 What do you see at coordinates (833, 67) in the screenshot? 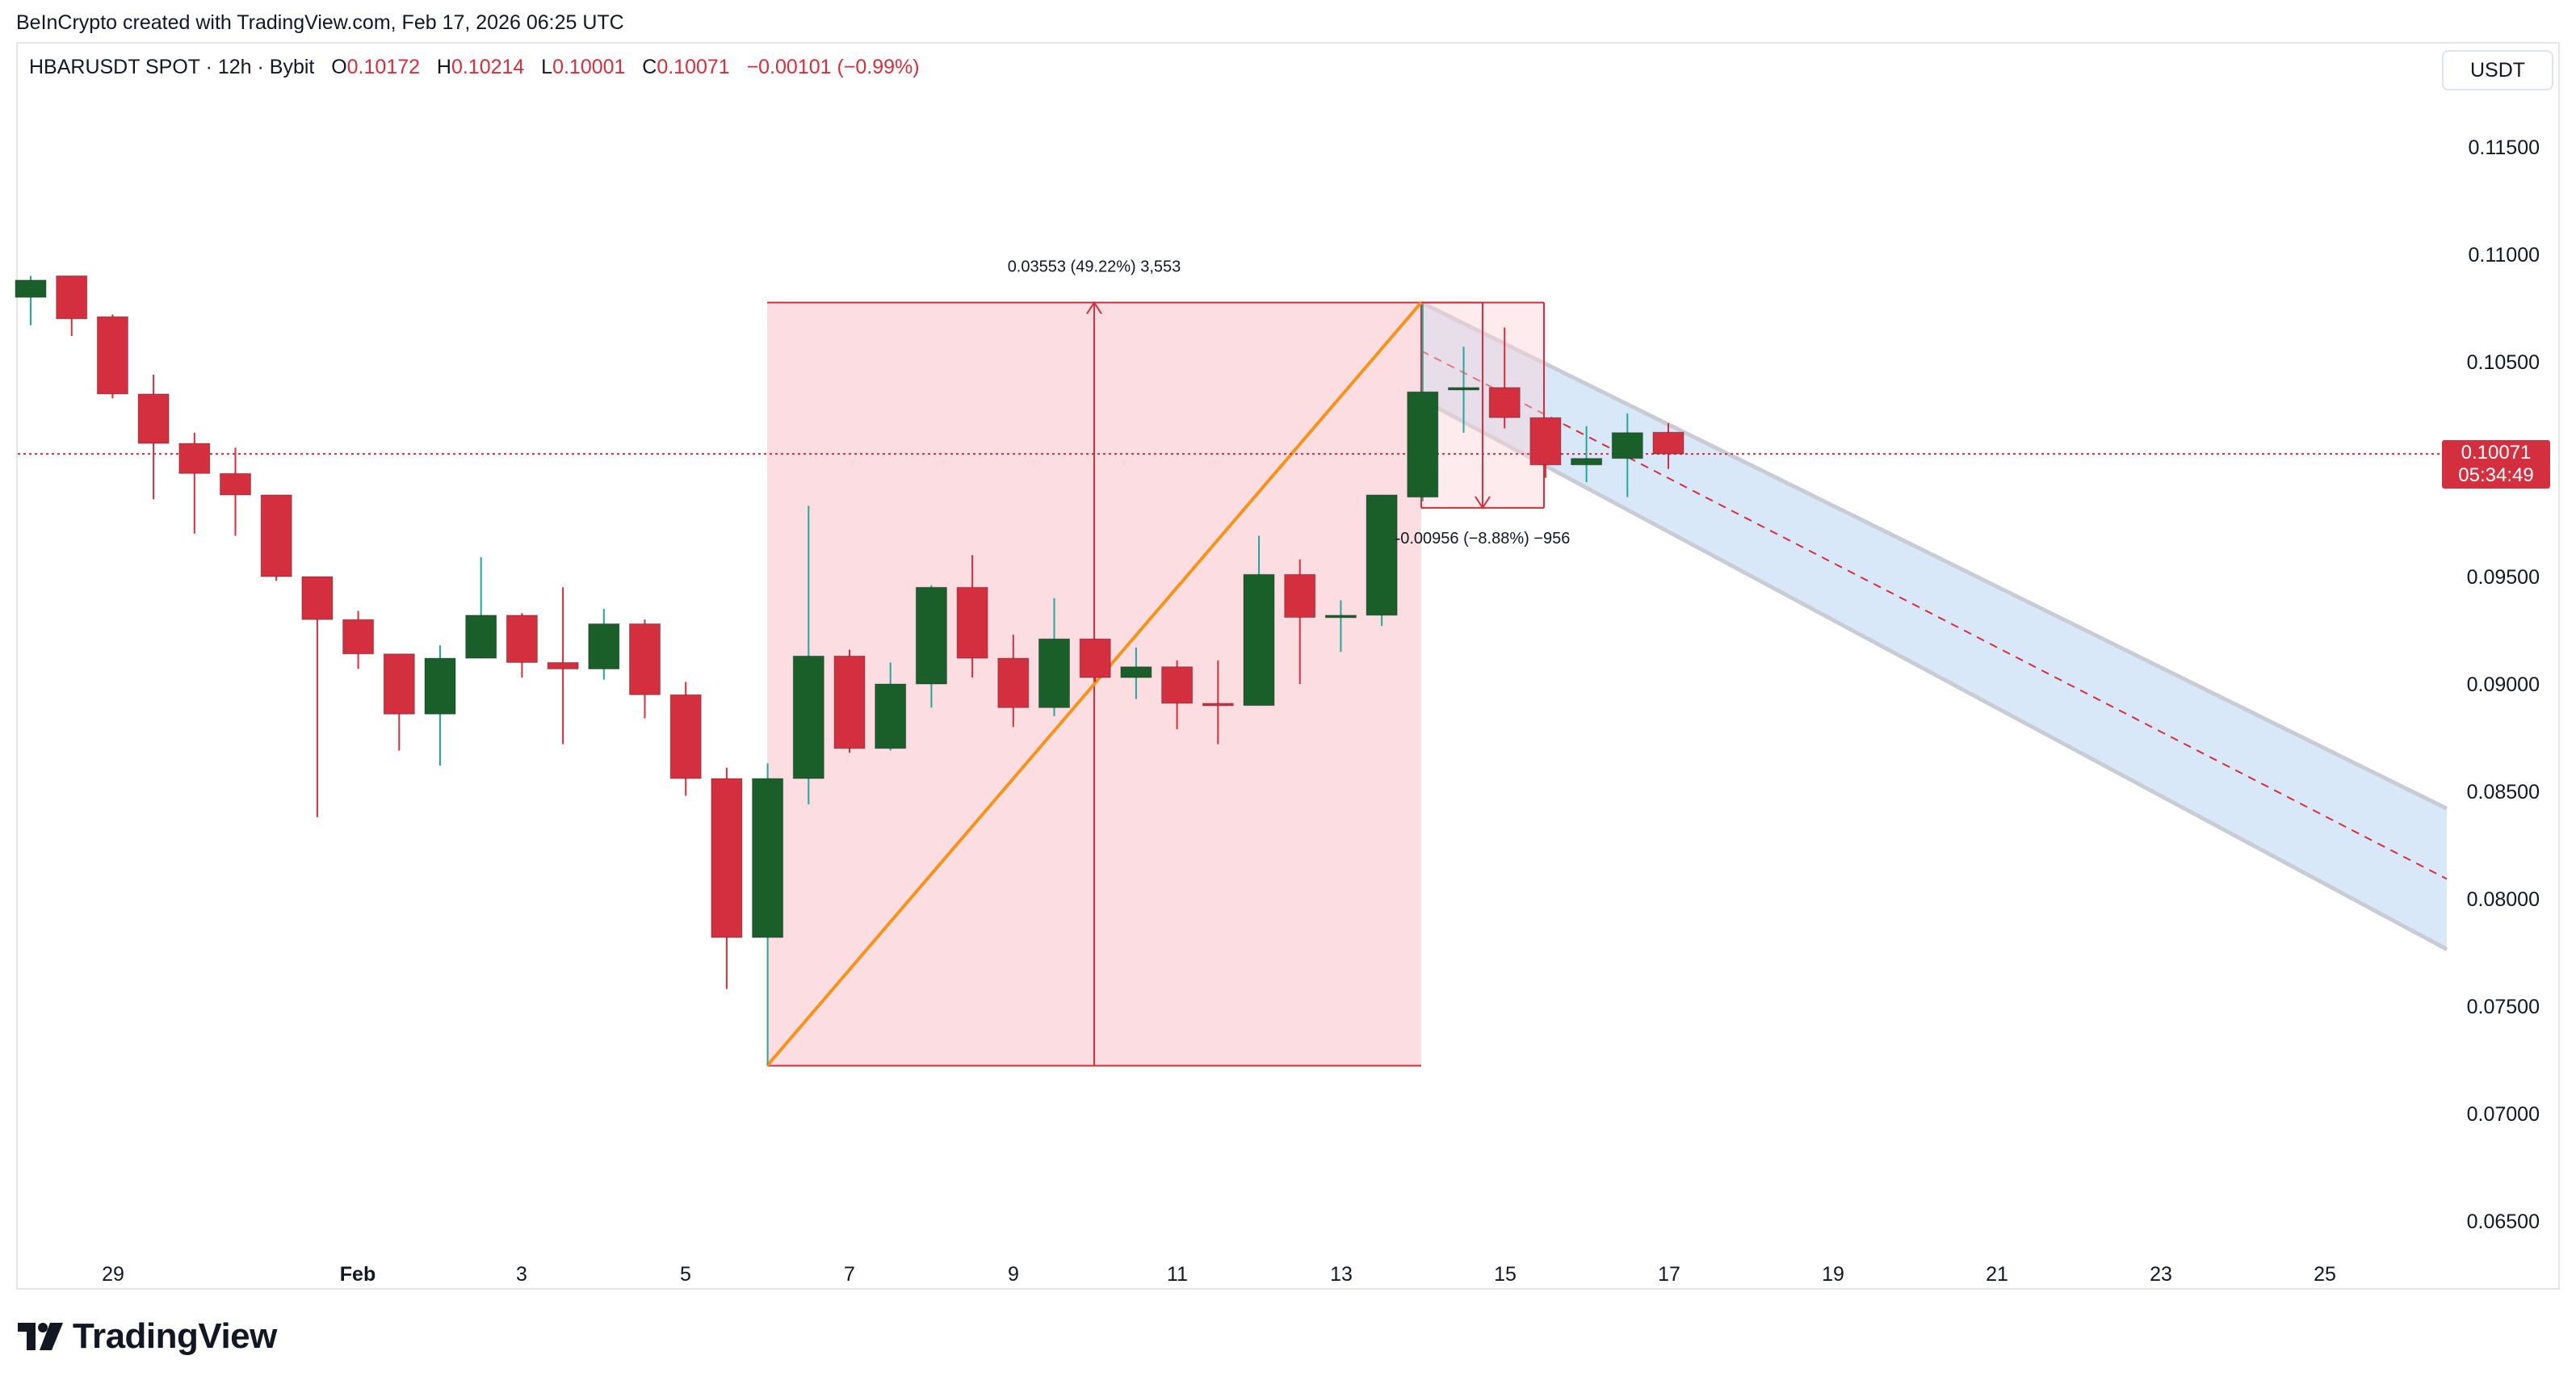
I see `legend-change-value: −0.00101 (−0.99%)` at bounding box center [833, 67].